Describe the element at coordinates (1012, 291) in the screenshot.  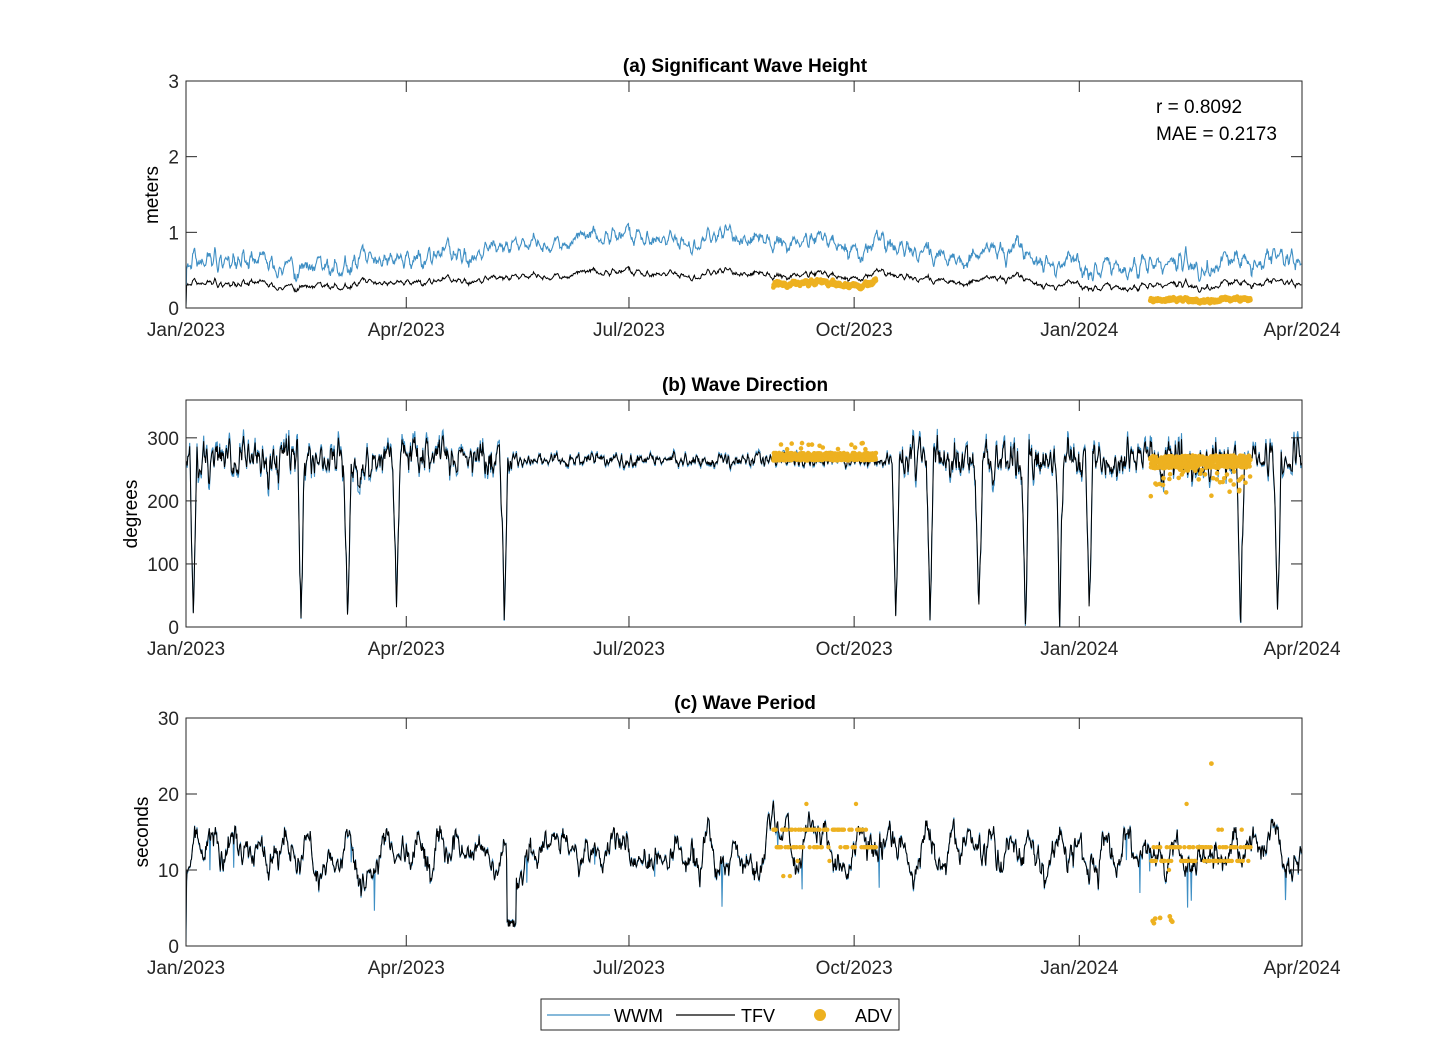
I see `series-adv-markers-a` at that location.